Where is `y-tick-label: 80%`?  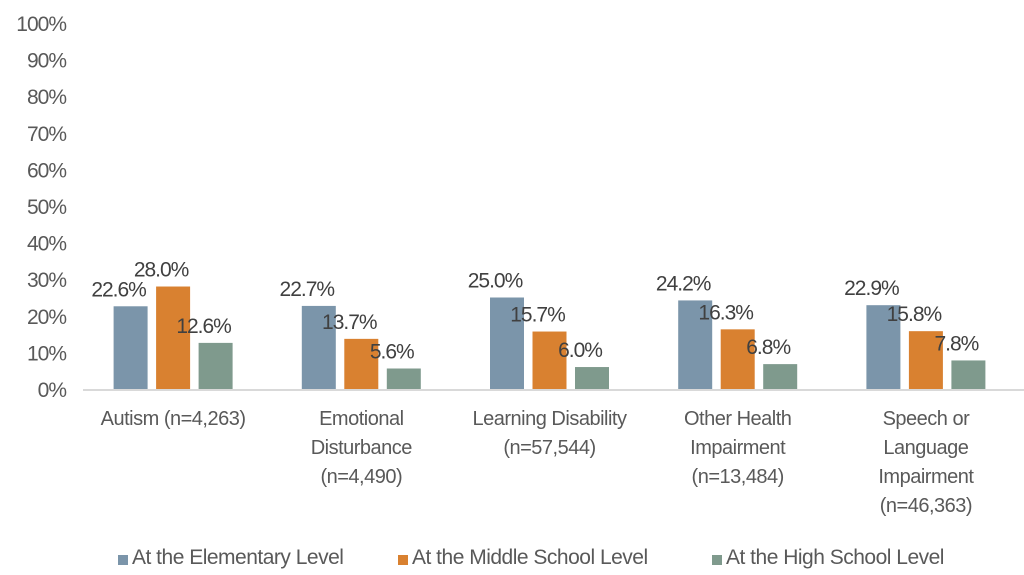
y-tick-label: 80% is located at coordinates (46, 97).